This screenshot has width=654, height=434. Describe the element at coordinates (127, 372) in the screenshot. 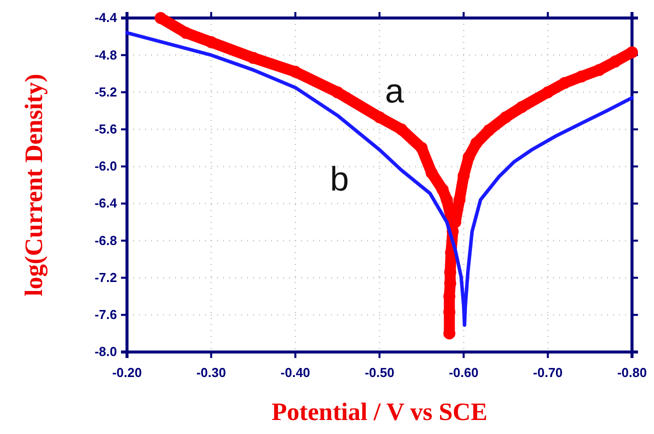

I see `x-tick-label: -0.20` at that location.